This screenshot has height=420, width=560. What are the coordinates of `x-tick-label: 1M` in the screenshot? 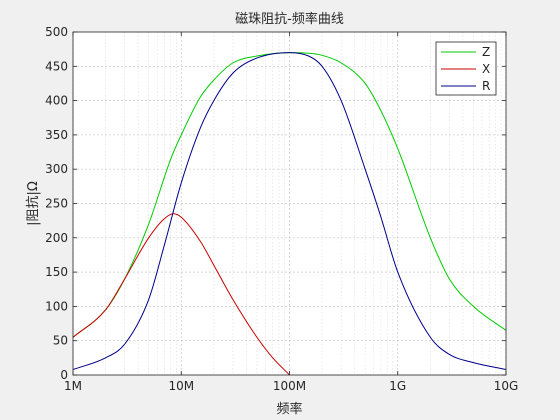 It's located at (73, 386).